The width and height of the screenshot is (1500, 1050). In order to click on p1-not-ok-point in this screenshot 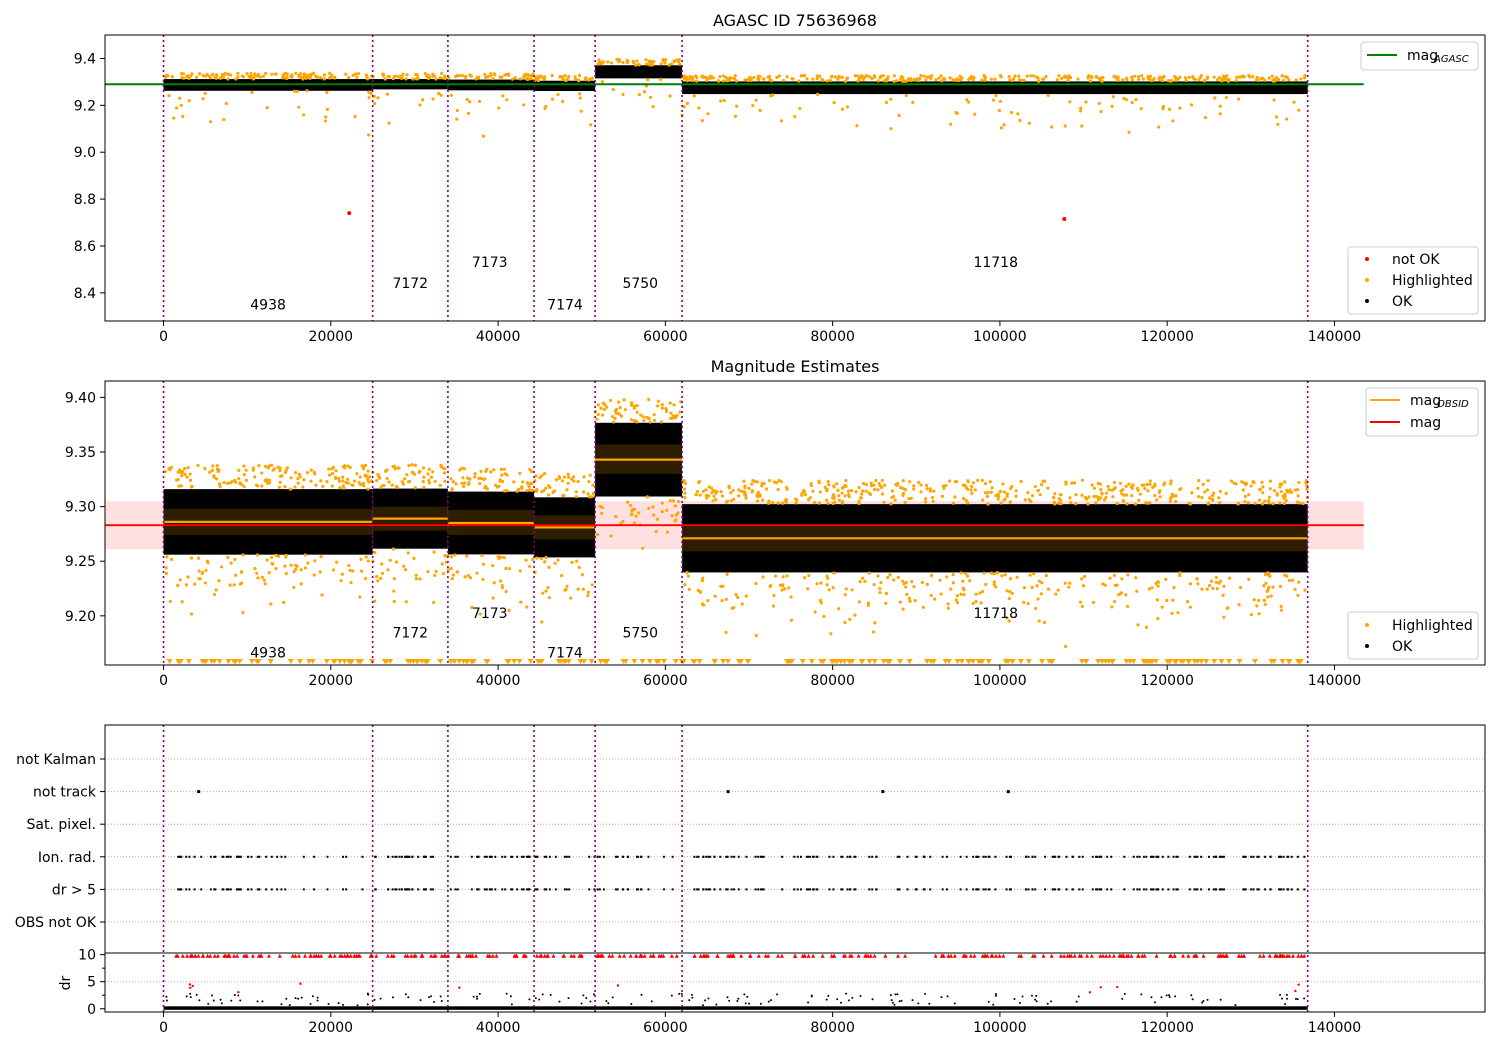, I will do `click(1064, 219)`.